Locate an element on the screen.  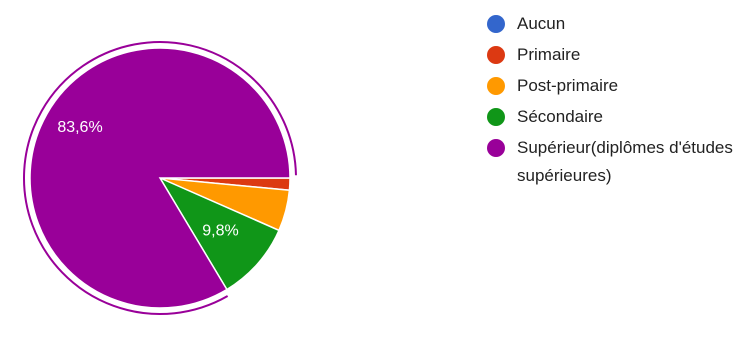
legend-item-1: Primaire is located at coordinates (617, 55).